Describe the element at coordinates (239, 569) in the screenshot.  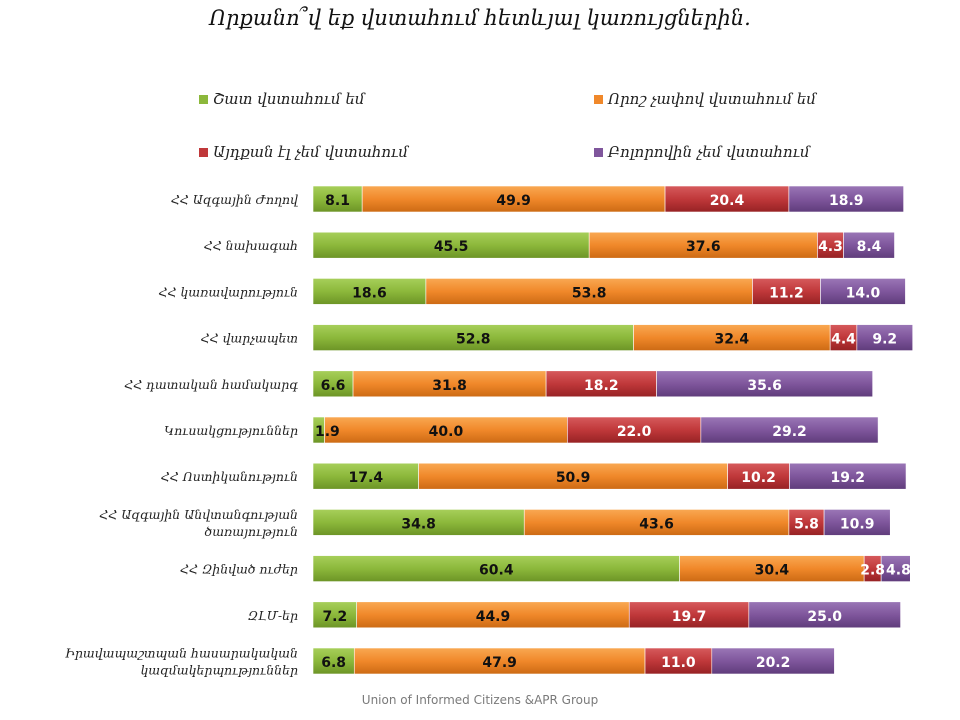
I see `category-label-9: ՀՀ Զինված ուժեր` at that location.